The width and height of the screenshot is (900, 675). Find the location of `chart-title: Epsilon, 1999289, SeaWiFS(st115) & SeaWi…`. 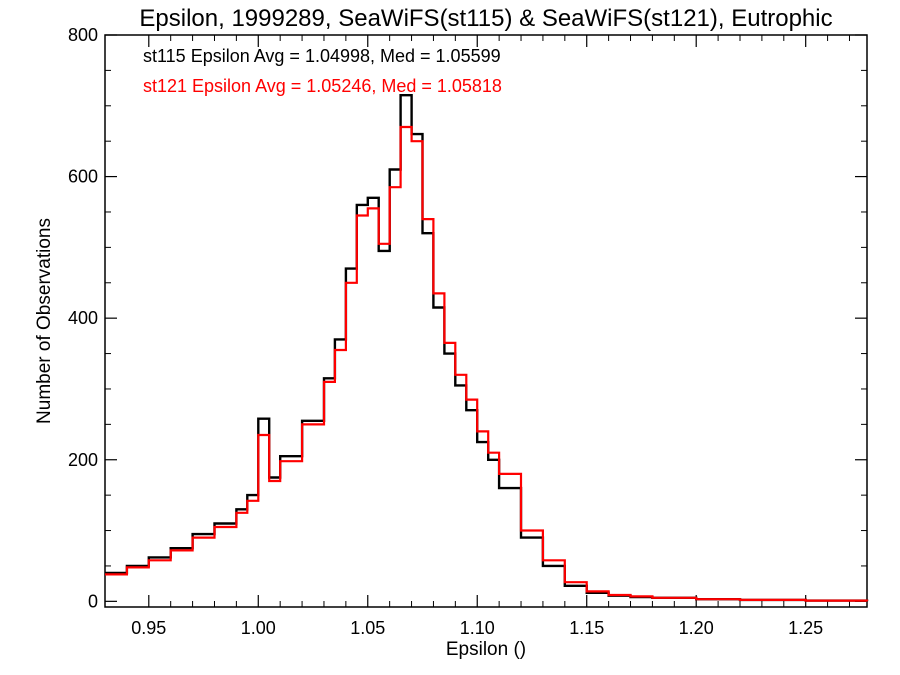

chart-title: Epsilon, 1999289, SeaWiFS(st115) & SeaWi… is located at coordinates (485, 18).